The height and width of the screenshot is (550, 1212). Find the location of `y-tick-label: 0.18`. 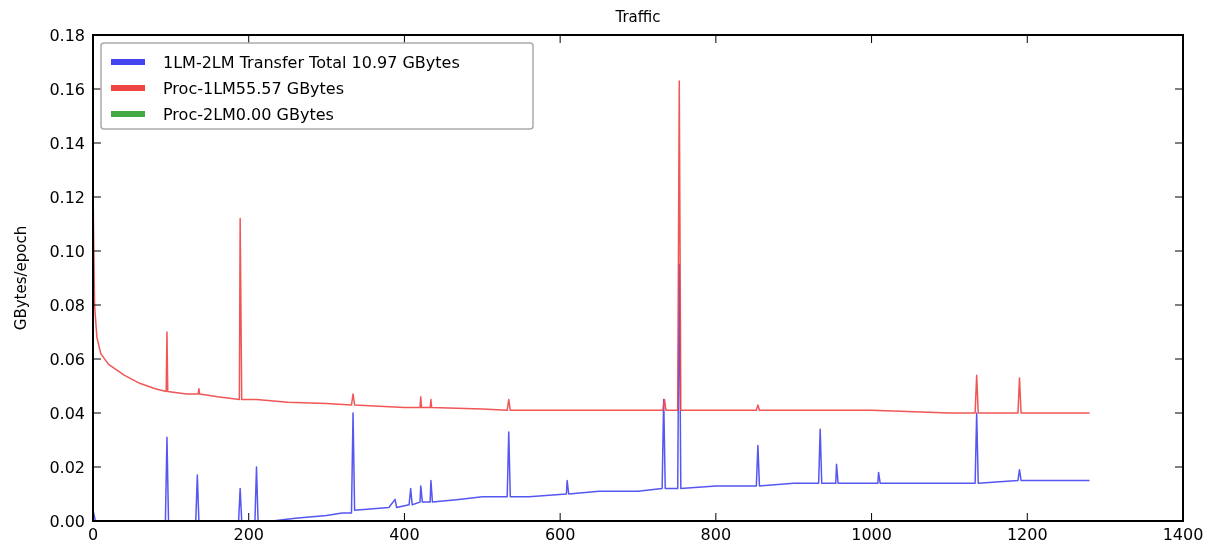

y-tick-label: 0.18 is located at coordinates (67, 35).